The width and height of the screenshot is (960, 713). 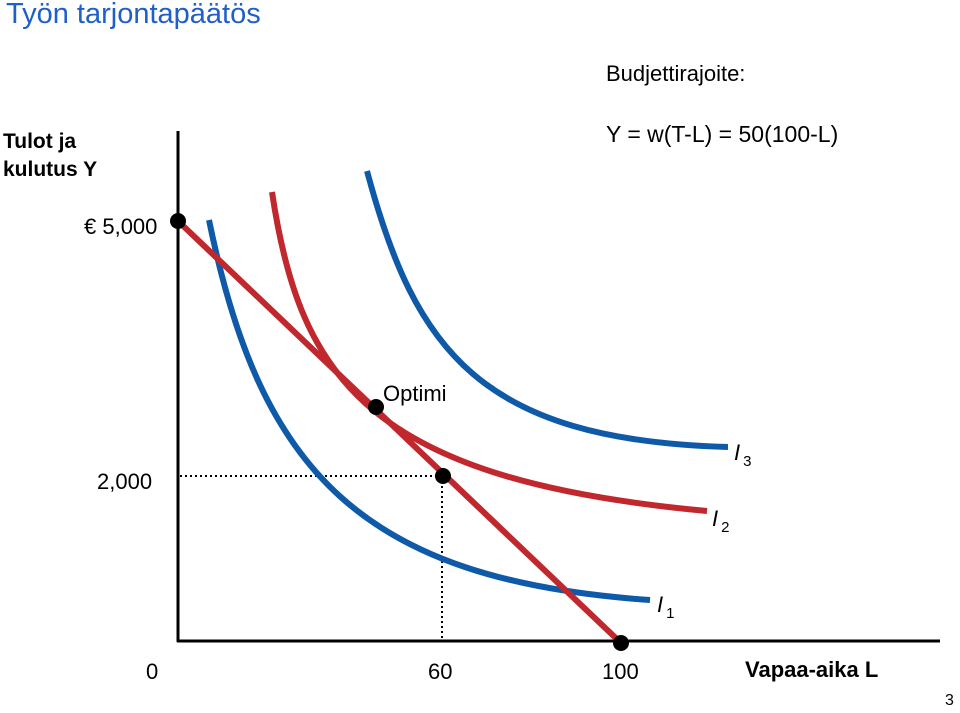 What do you see at coordinates (812, 669) in the screenshot?
I see `x-axis-title: Vapaa-aika L` at bounding box center [812, 669].